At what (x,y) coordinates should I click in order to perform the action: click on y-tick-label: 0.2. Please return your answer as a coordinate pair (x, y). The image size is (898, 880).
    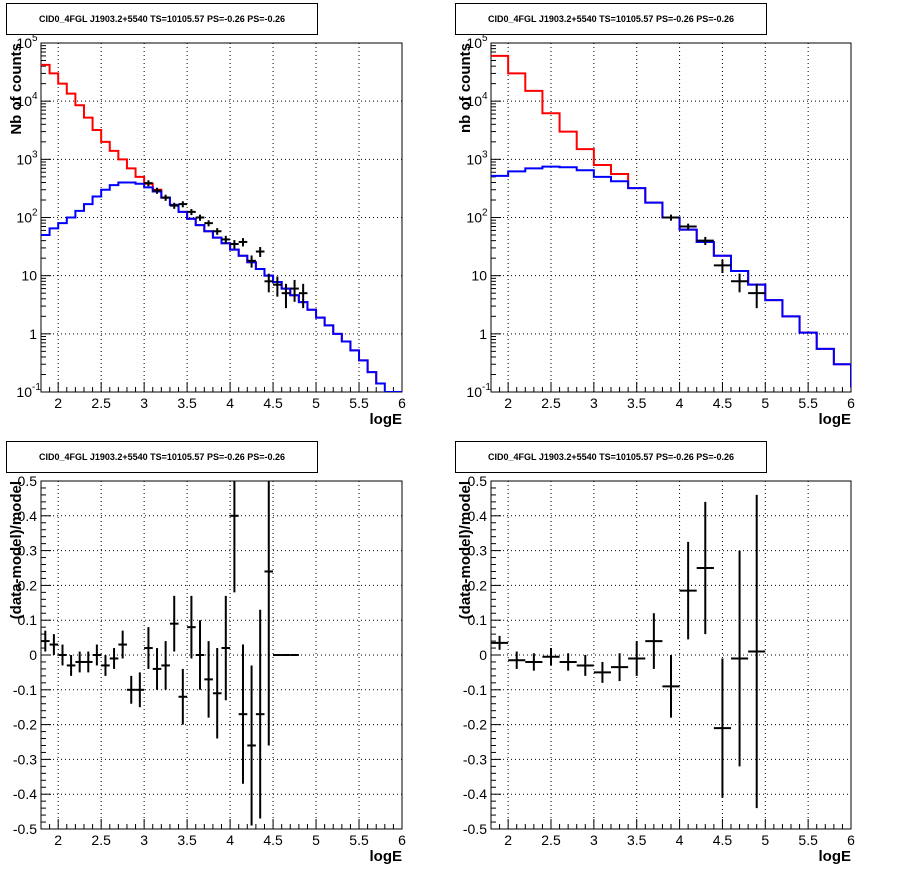
    Looking at the image, I should click on (28, 585).